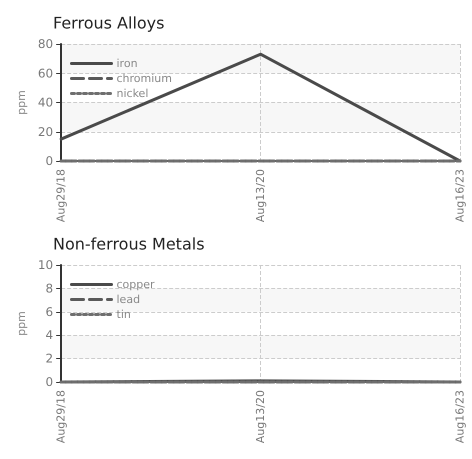 The height and width of the screenshot is (459, 472). What do you see at coordinates (50, 335) in the screenshot?
I see `y-tick-label: 4` at bounding box center [50, 335].